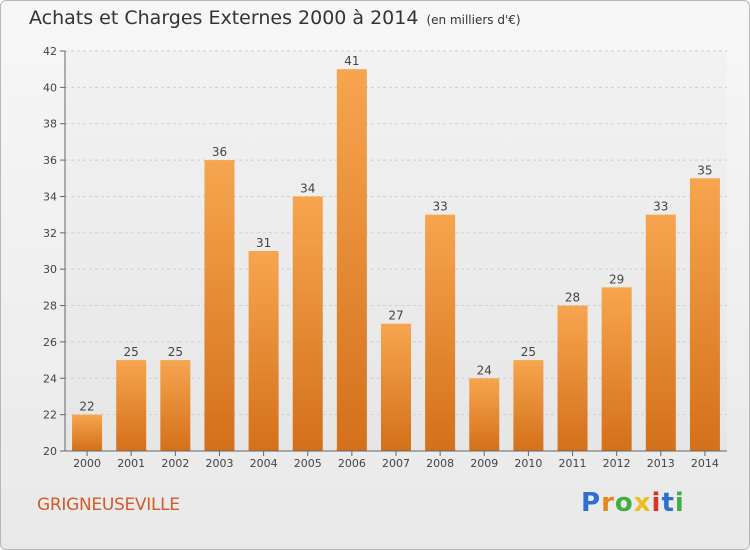 This screenshot has width=750, height=550. I want to click on y-tick-label: 30, so click(50, 269).